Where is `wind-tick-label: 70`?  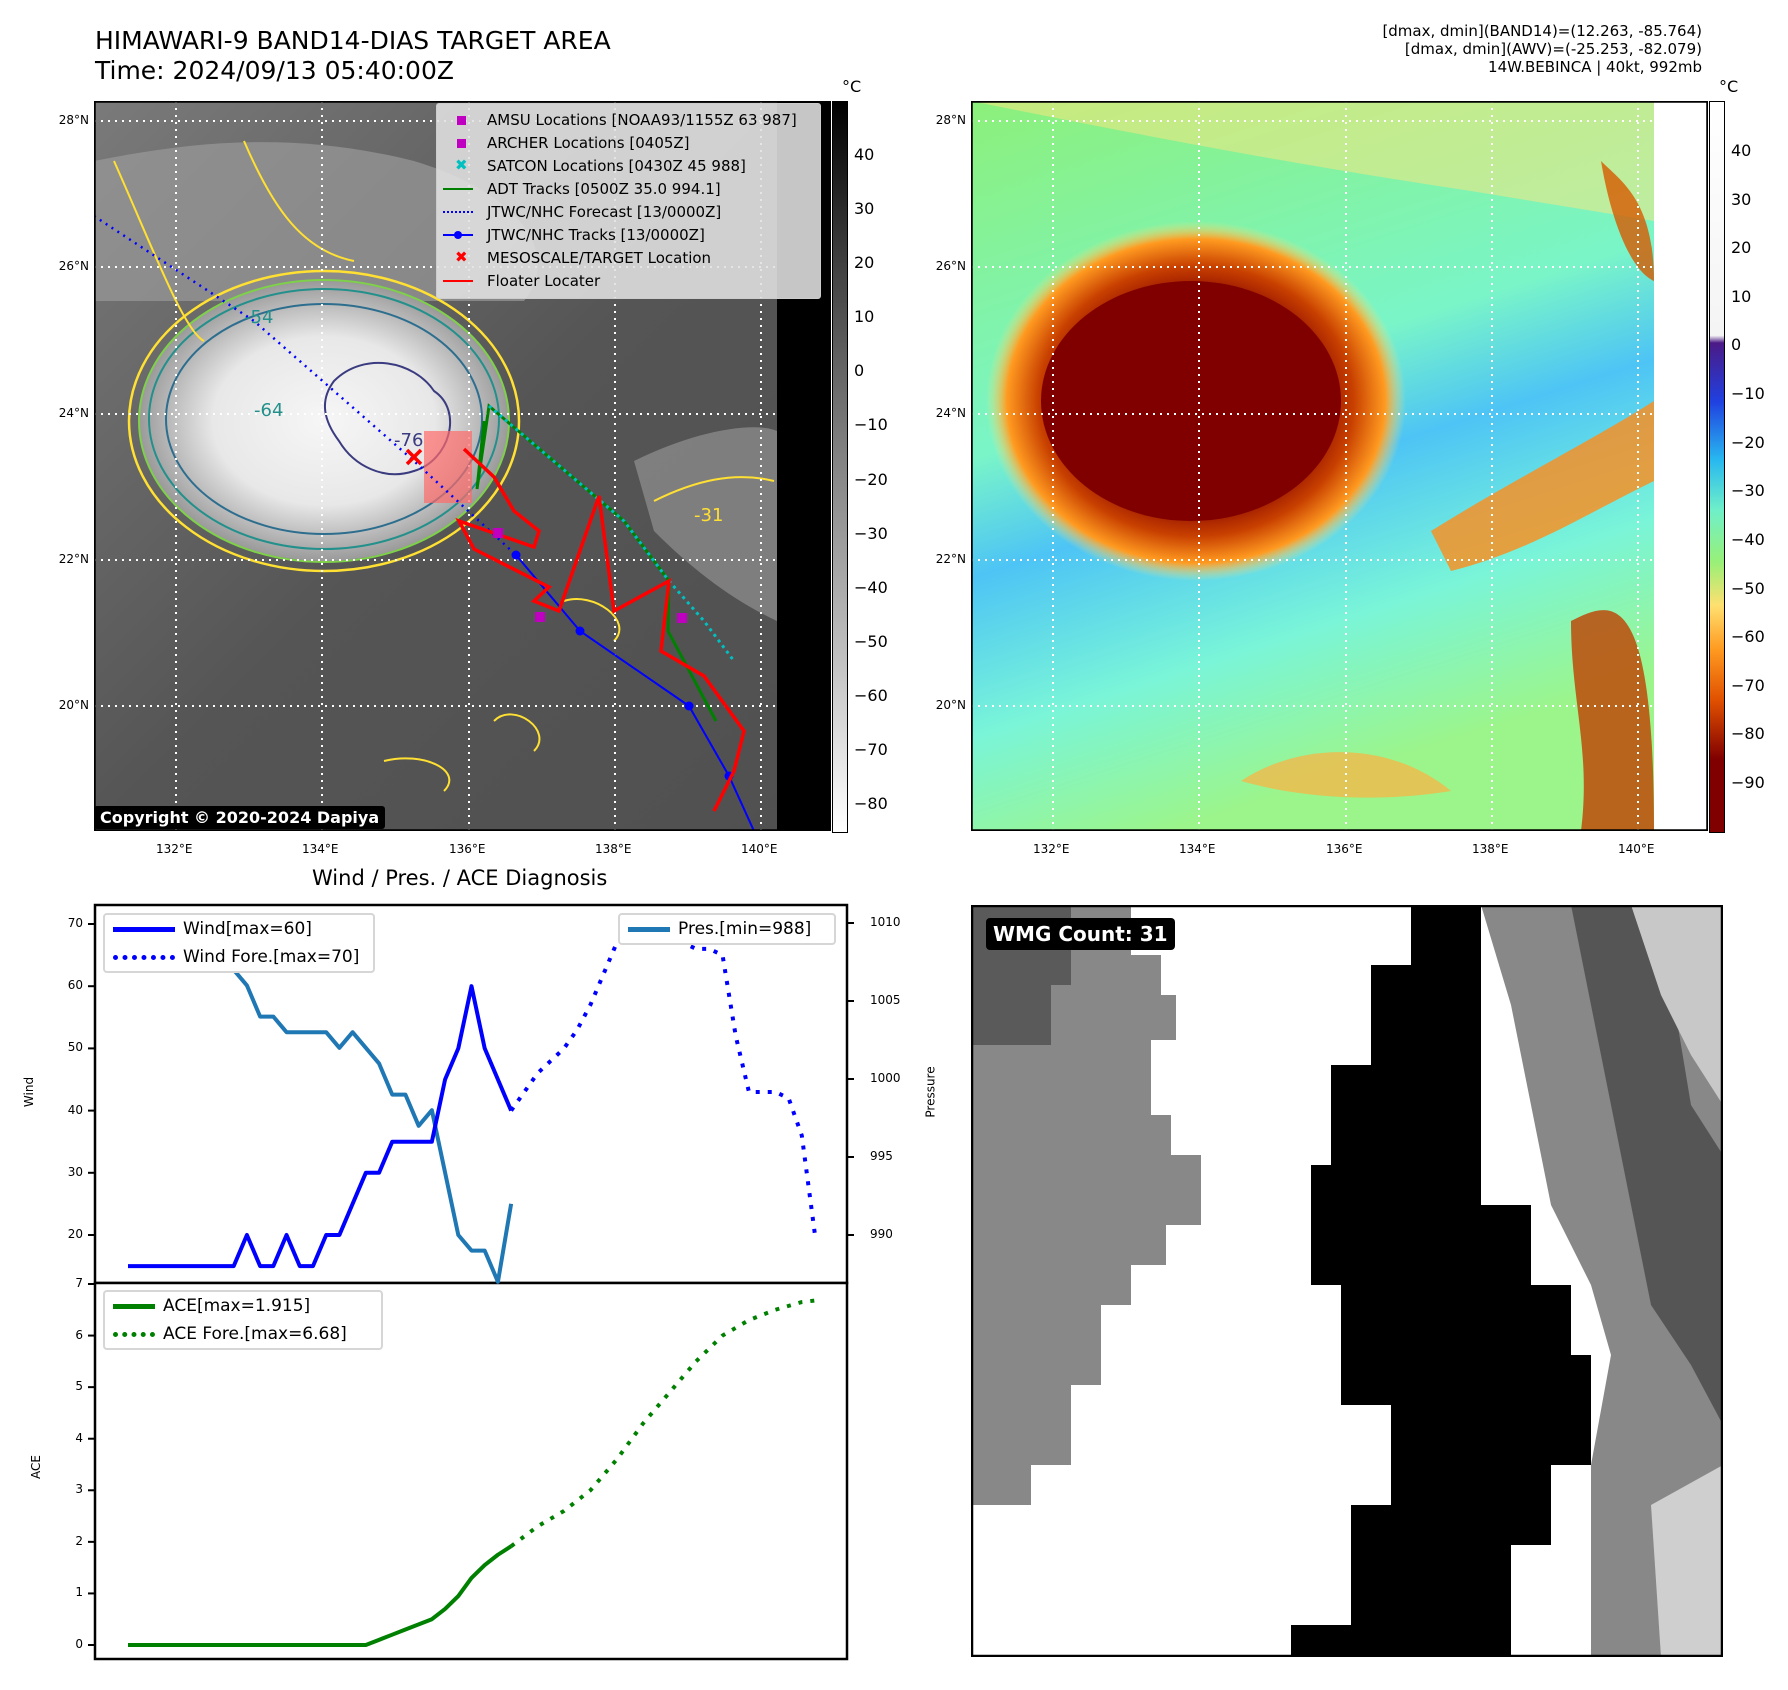 wind-tick-label: 70 is located at coordinates (75, 923).